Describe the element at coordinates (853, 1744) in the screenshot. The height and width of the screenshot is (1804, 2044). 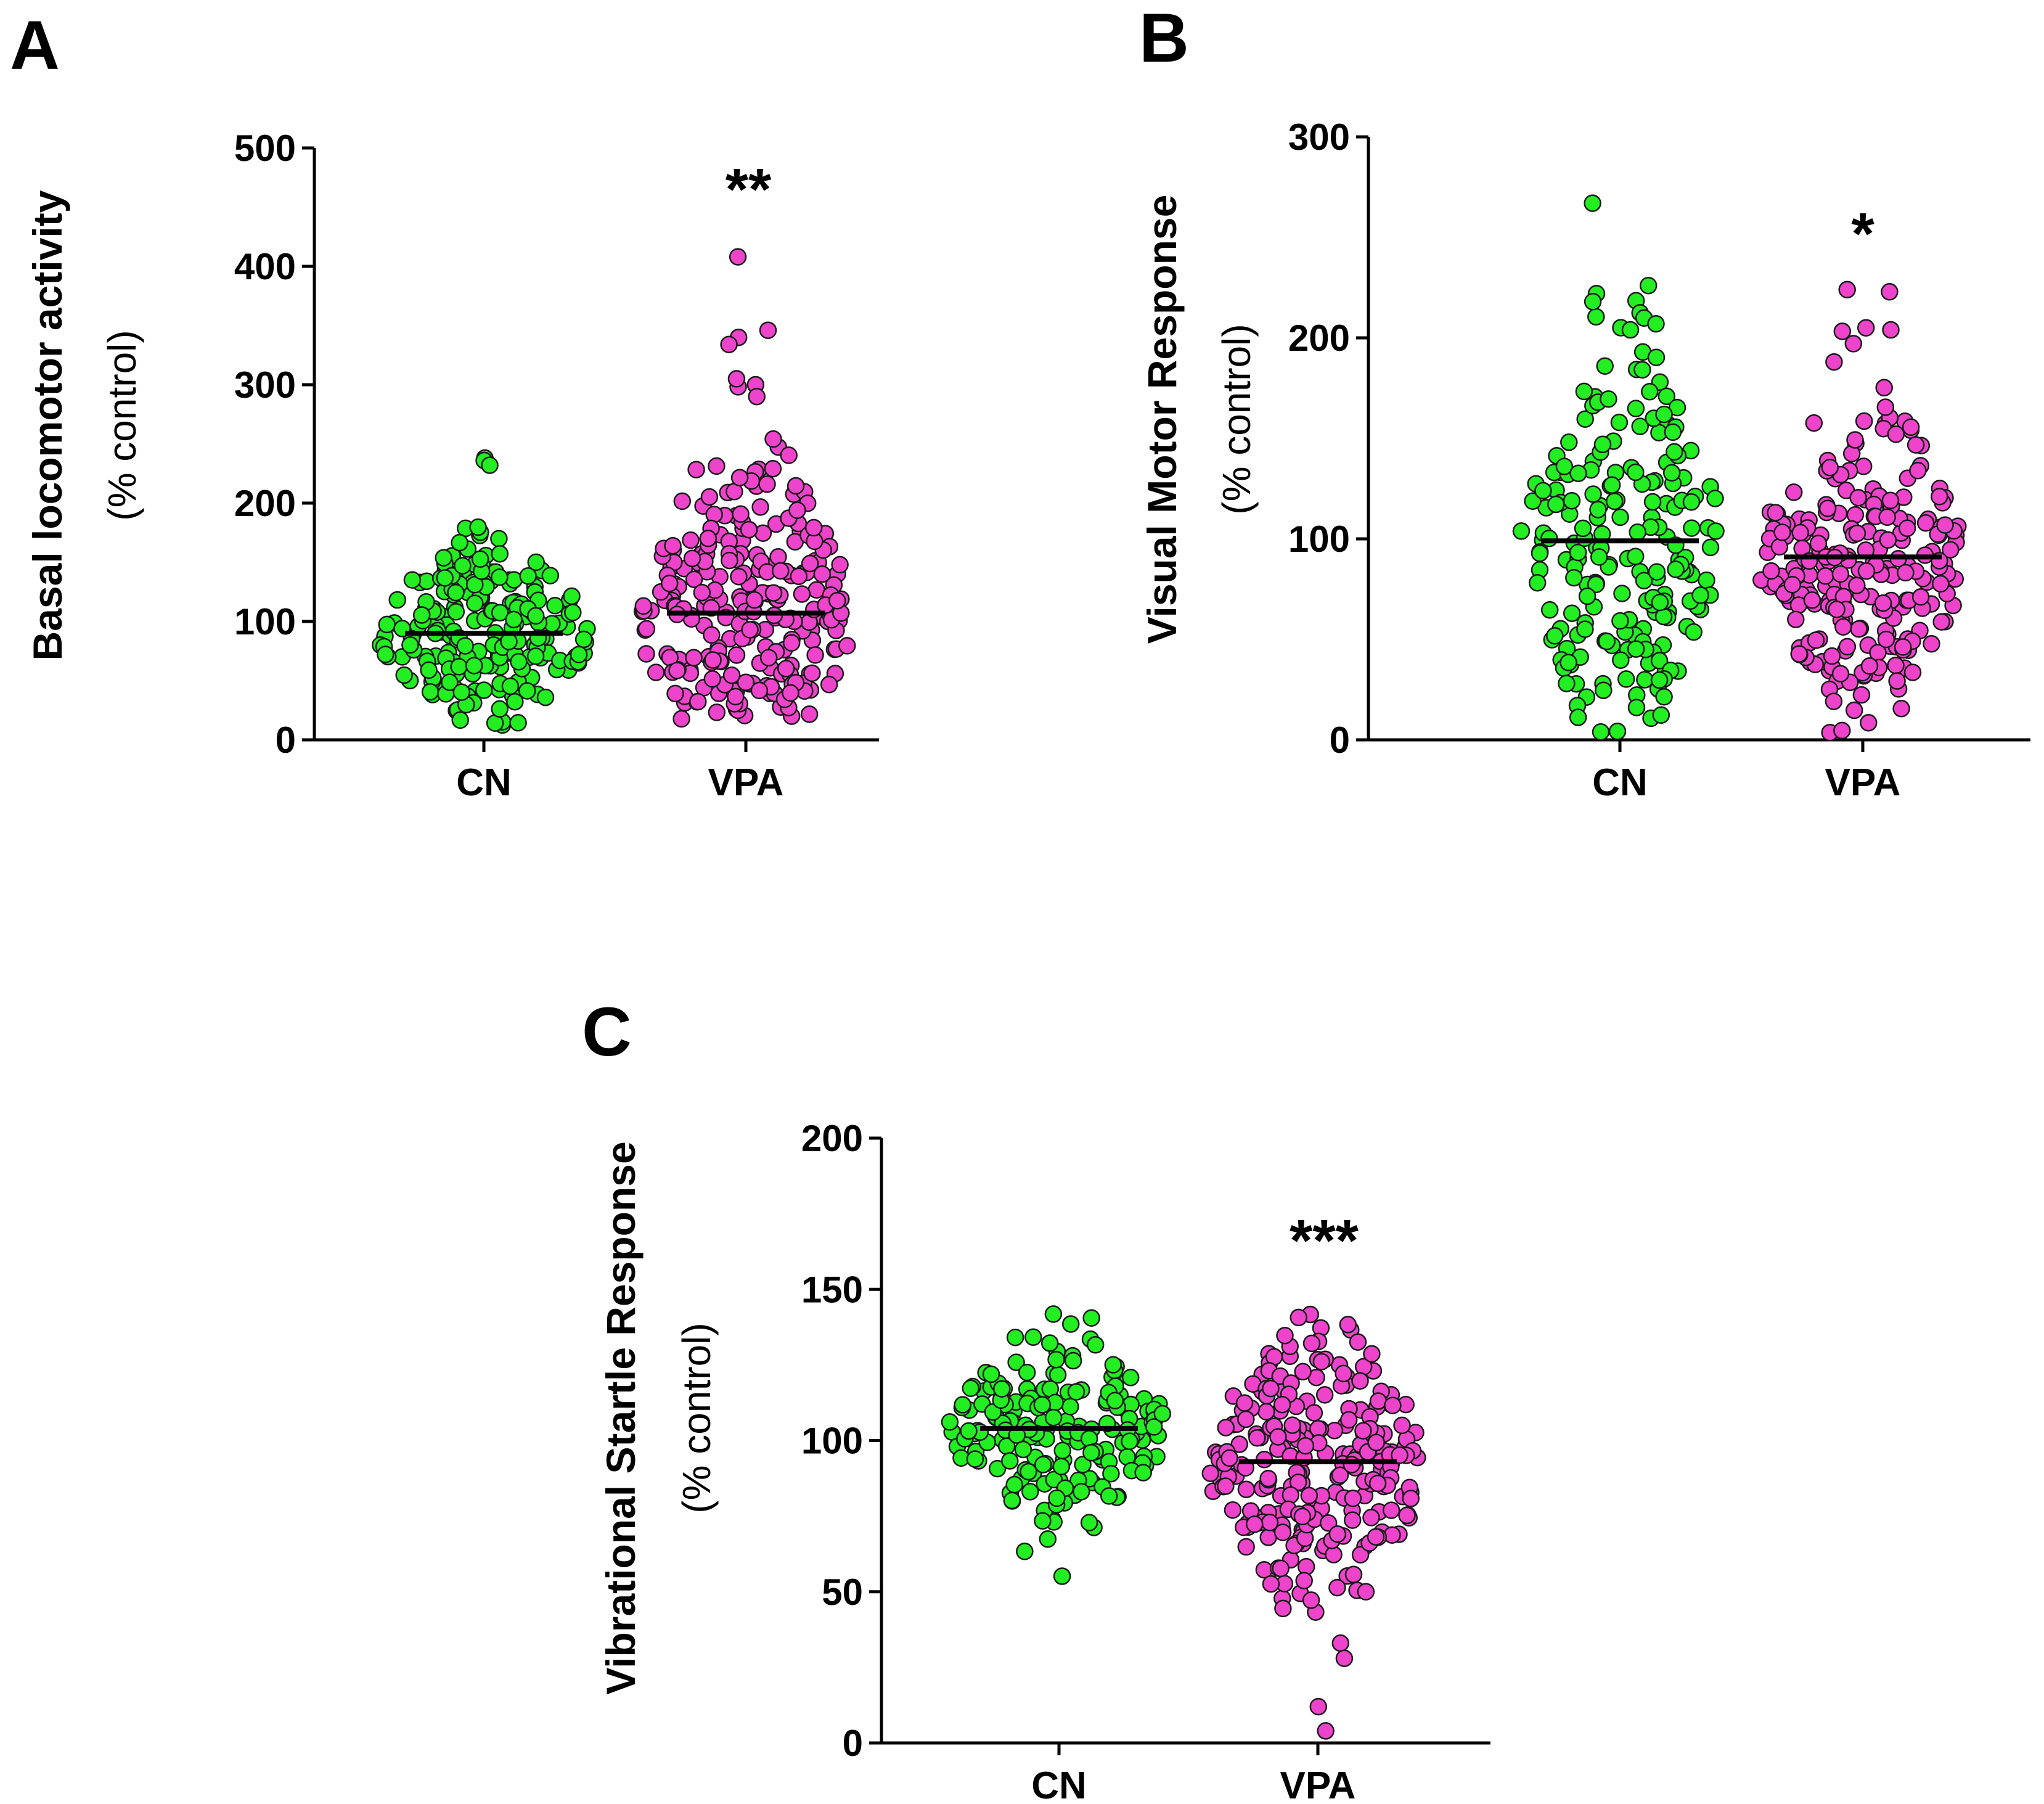
I see `y-tick-label: 0` at that location.